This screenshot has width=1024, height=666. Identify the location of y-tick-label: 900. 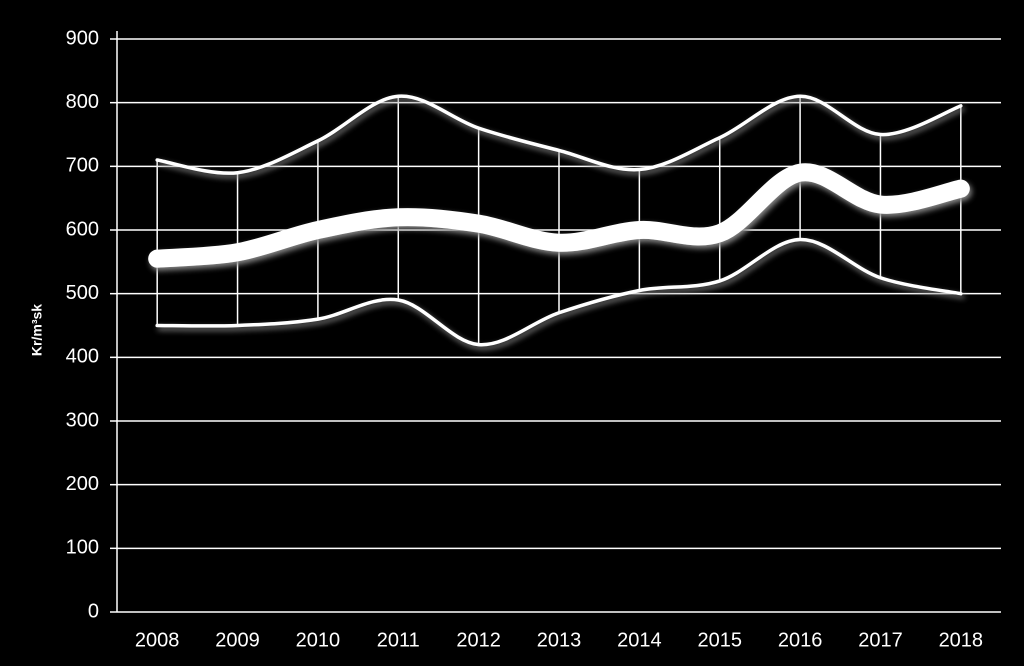
(82, 38).